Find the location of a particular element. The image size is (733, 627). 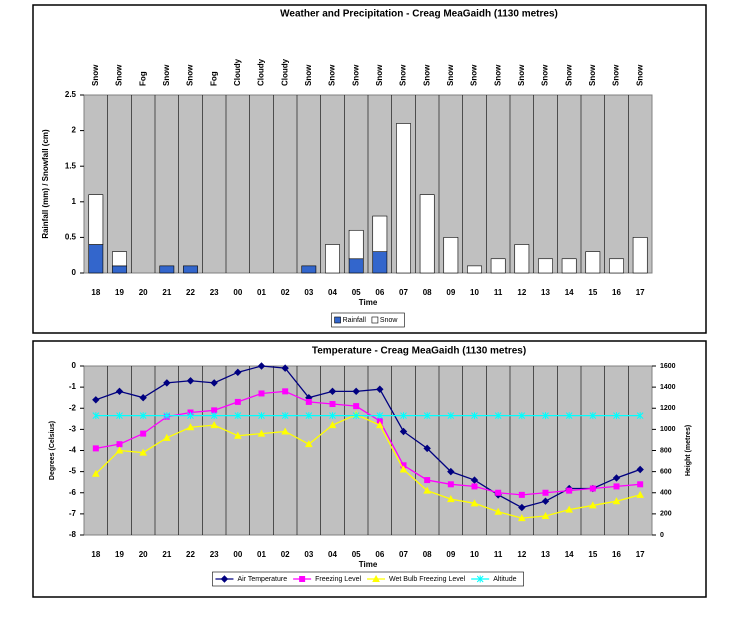

x-tick-label: 13 is located at coordinates (545, 554).